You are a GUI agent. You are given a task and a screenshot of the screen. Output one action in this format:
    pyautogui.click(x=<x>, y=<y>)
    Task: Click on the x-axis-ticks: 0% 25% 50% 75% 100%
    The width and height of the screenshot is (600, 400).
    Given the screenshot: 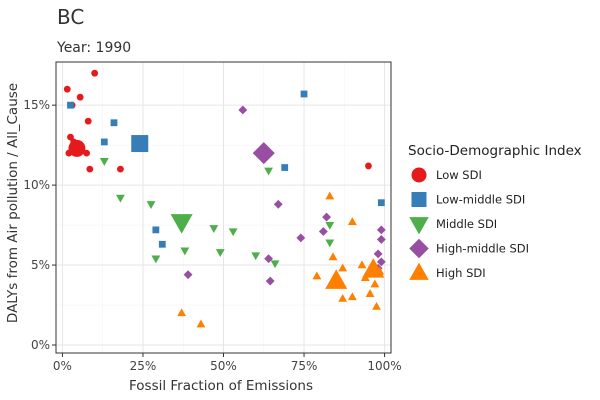 What is the action you would take?
    pyautogui.click(x=227, y=363)
    